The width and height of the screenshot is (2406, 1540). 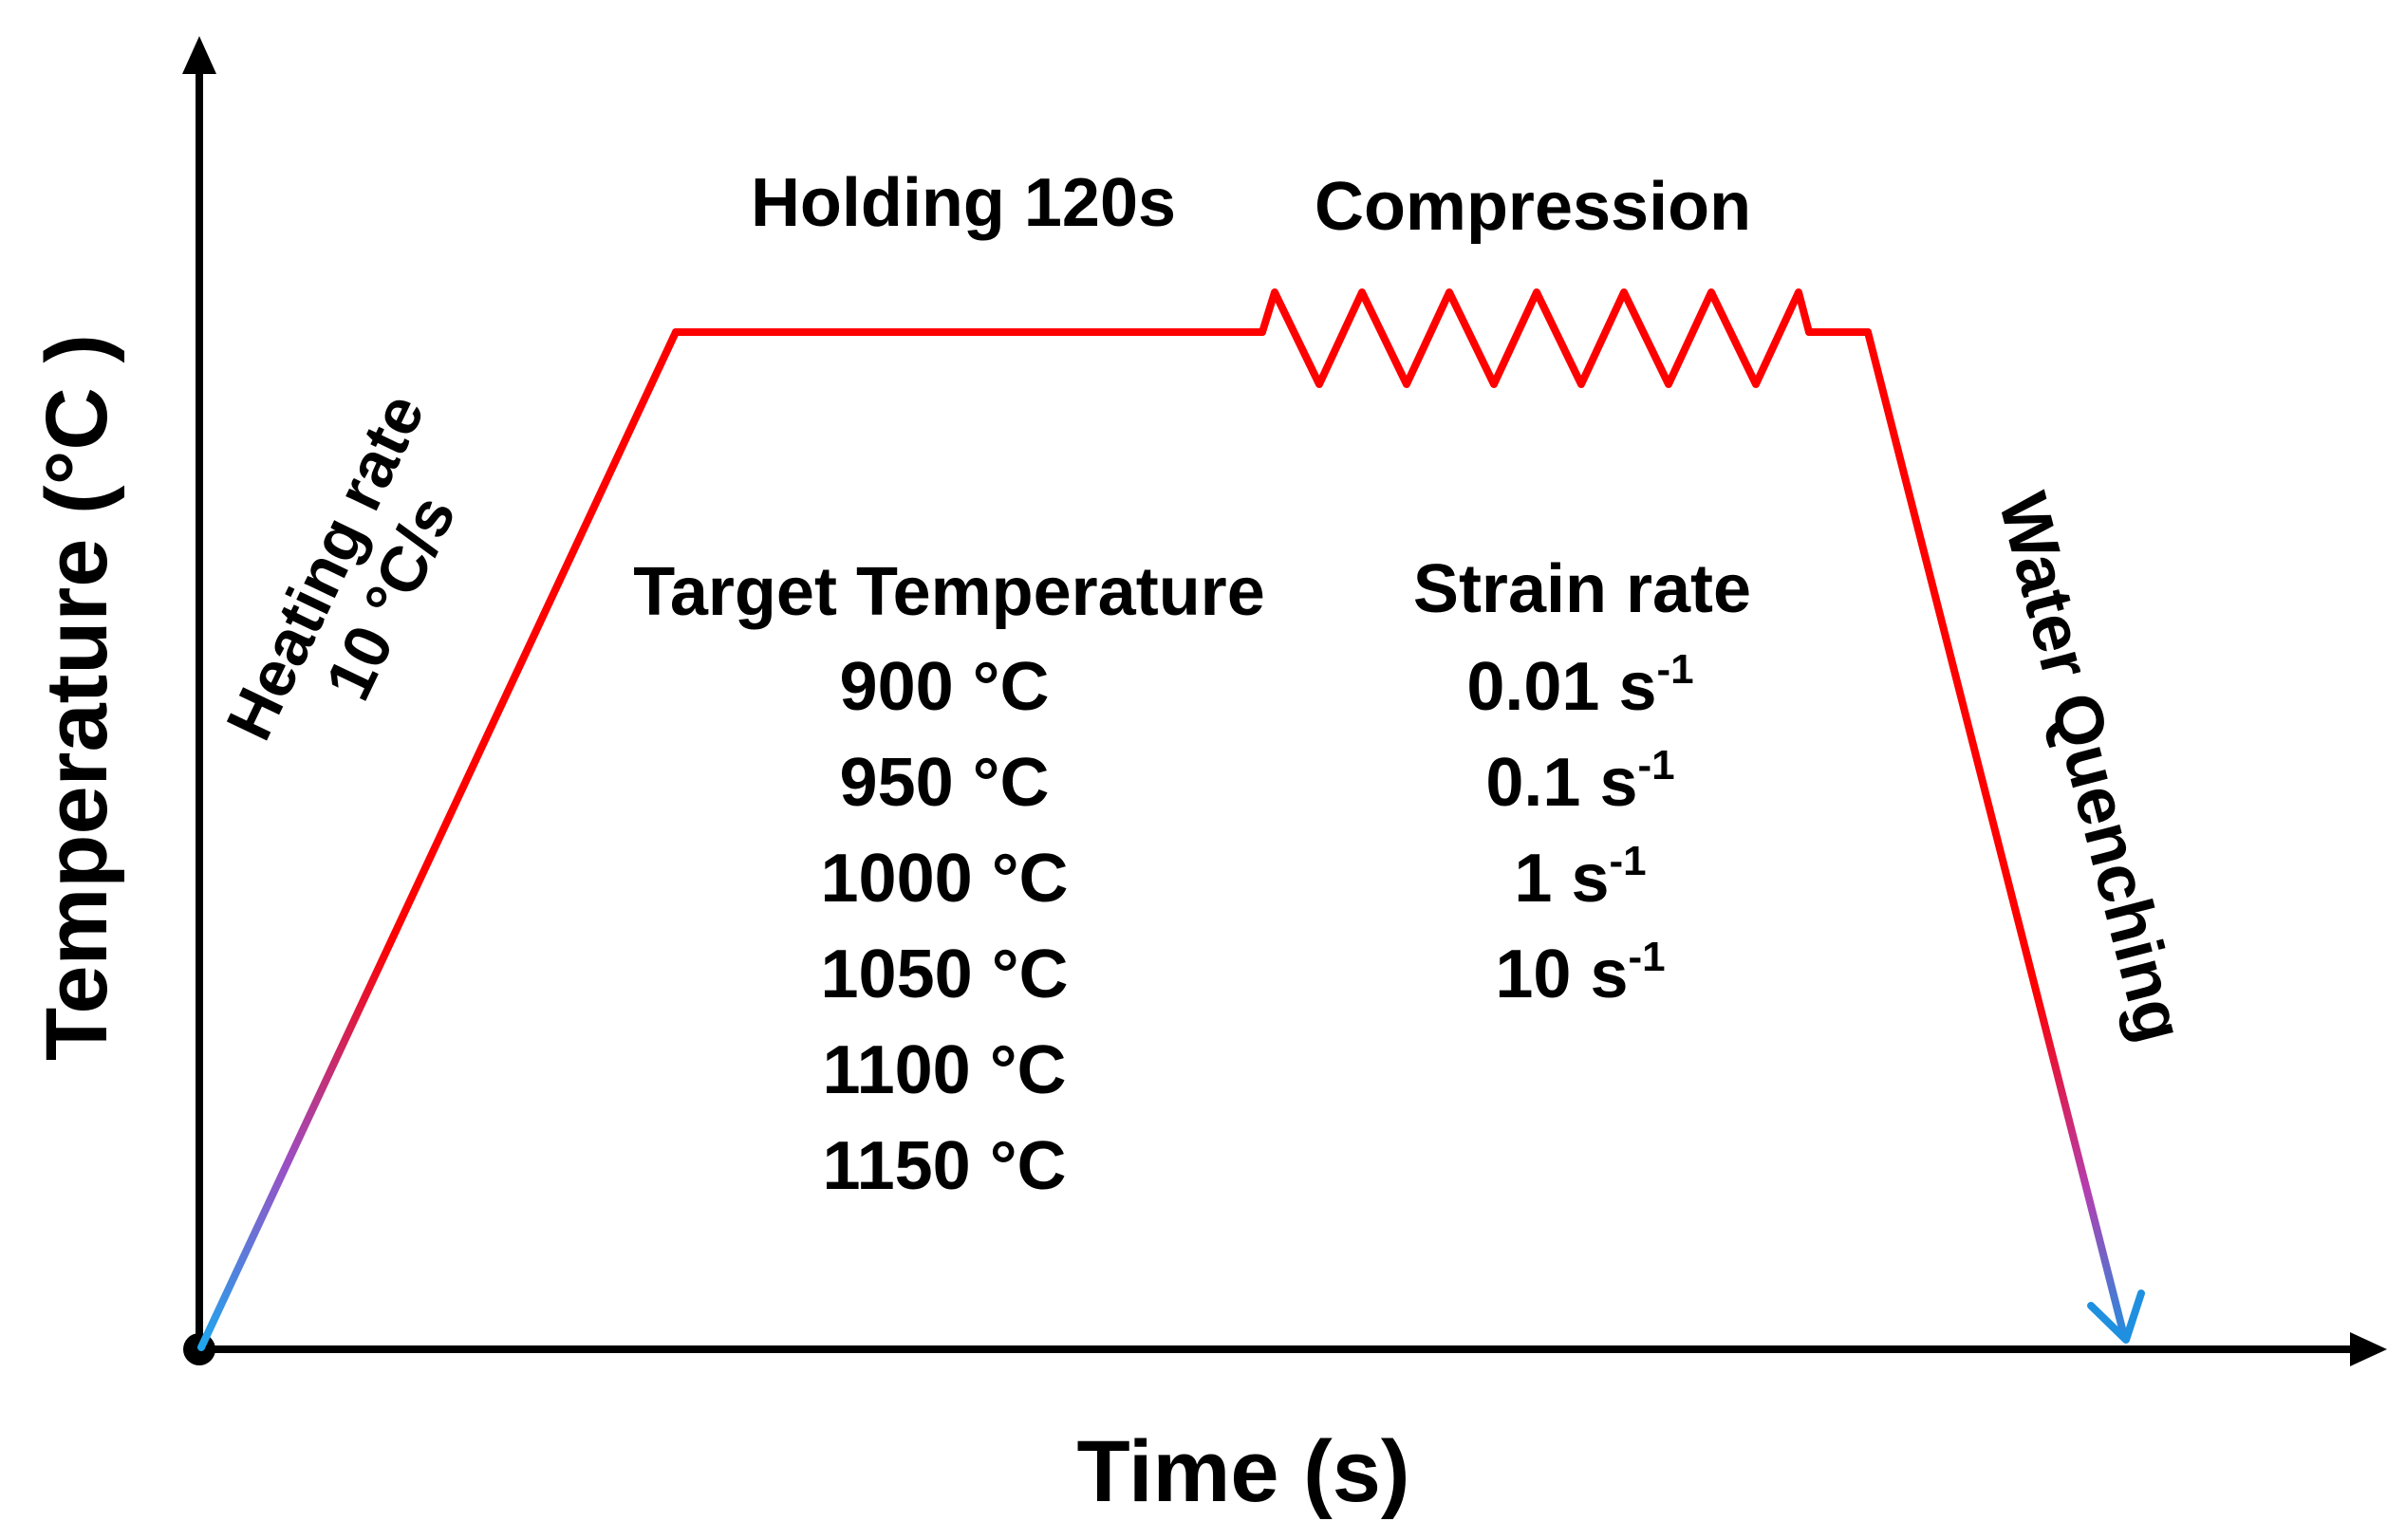 I want to click on heating-label: Heating rate 10 °C/s, so click(x=341, y=567).